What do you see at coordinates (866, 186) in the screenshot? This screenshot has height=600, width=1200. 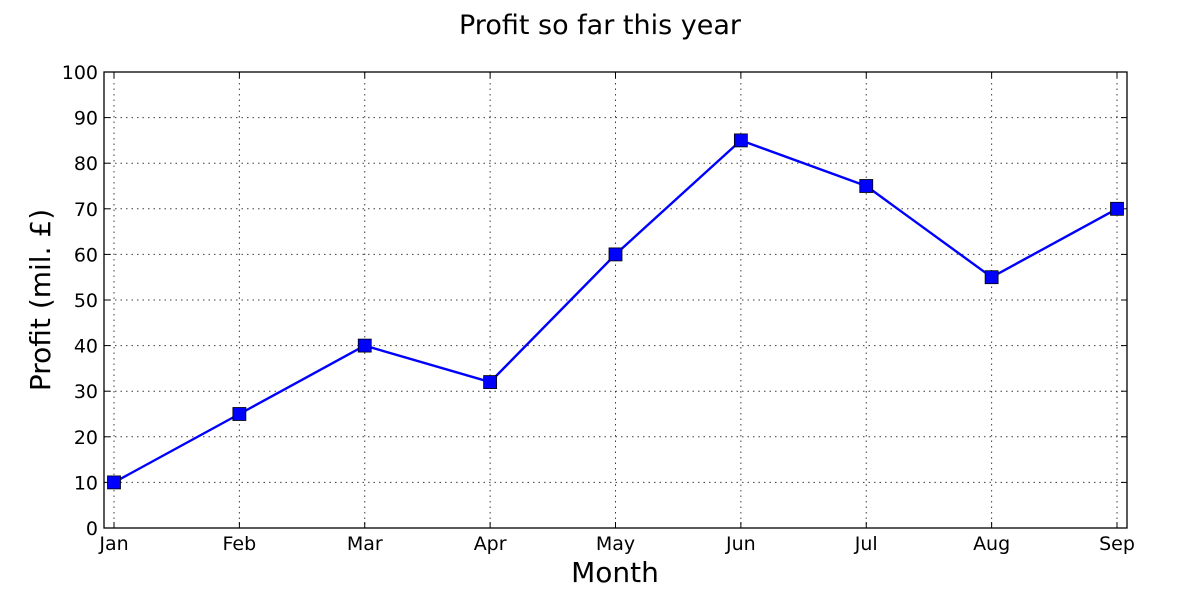 I see `data-point-jul` at bounding box center [866, 186].